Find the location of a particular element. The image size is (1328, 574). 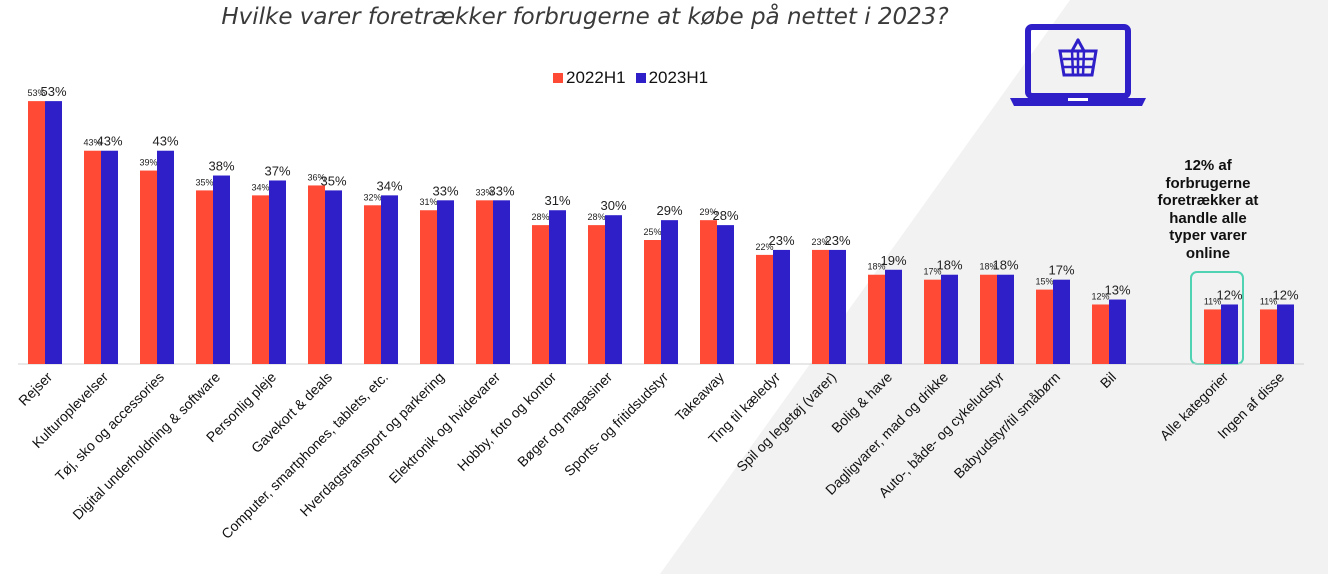

data-label-2022h1-sports-og-fritidsudstyr: 25% is located at coordinates (652, 232).